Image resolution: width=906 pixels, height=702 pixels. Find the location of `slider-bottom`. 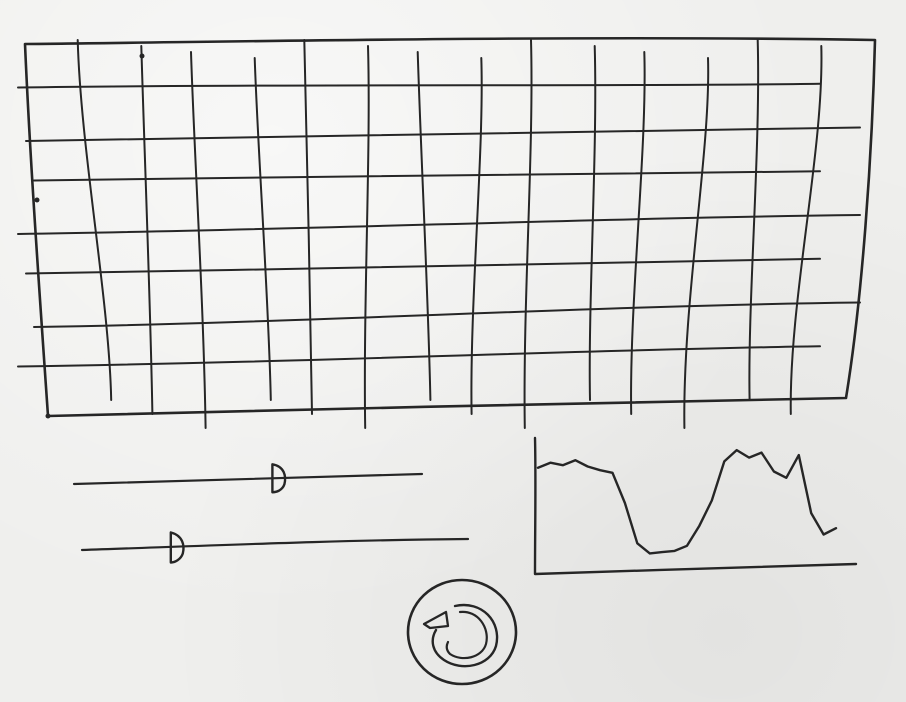

slider-bottom is located at coordinates (275, 547).